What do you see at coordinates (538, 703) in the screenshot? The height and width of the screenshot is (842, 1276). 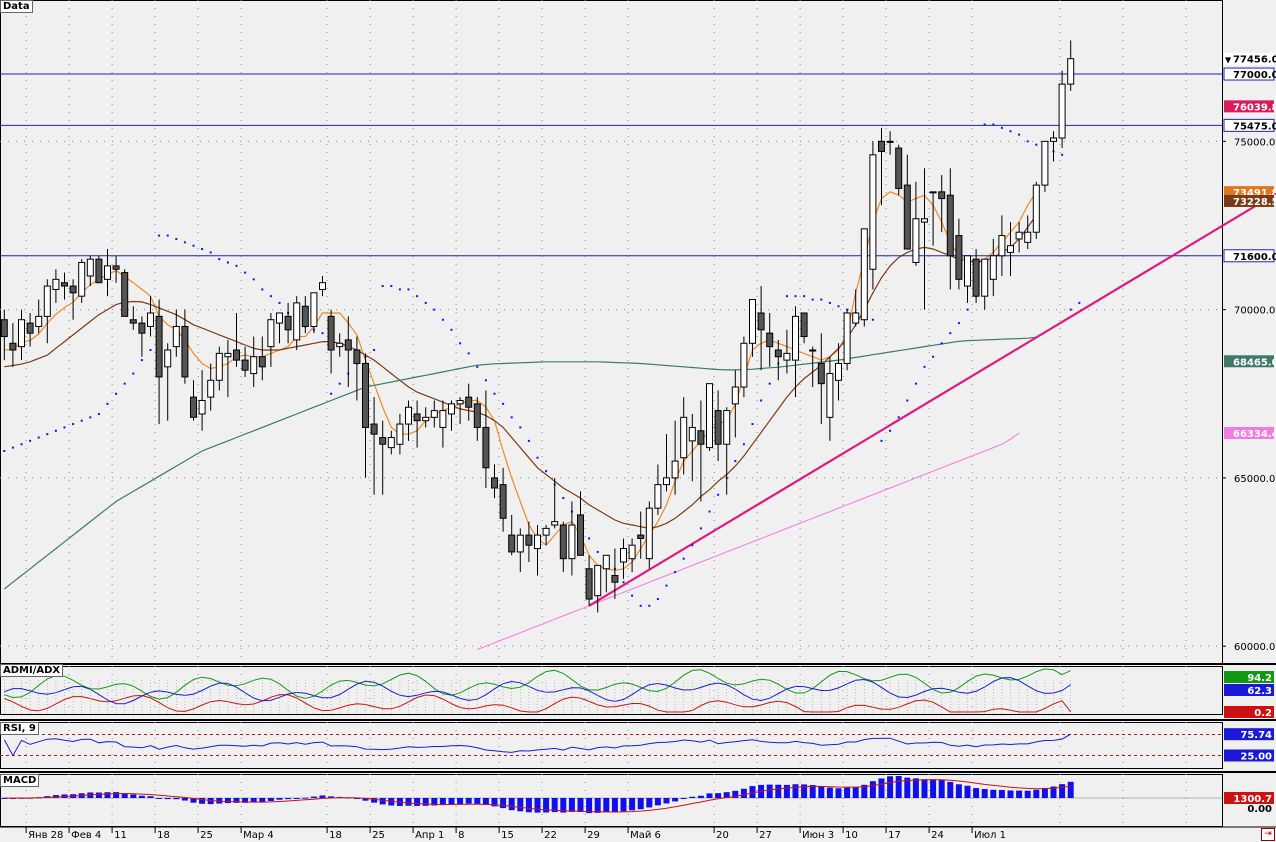 I see `adx-minus-di-line` at bounding box center [538, 703].